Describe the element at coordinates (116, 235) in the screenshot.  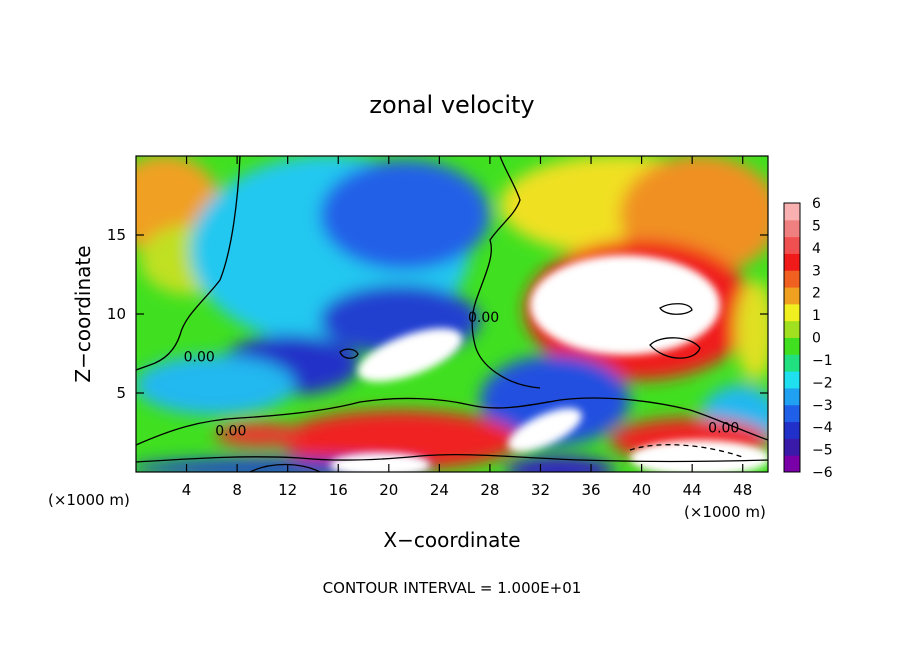
I see `y-tick-label: 15` at that location.